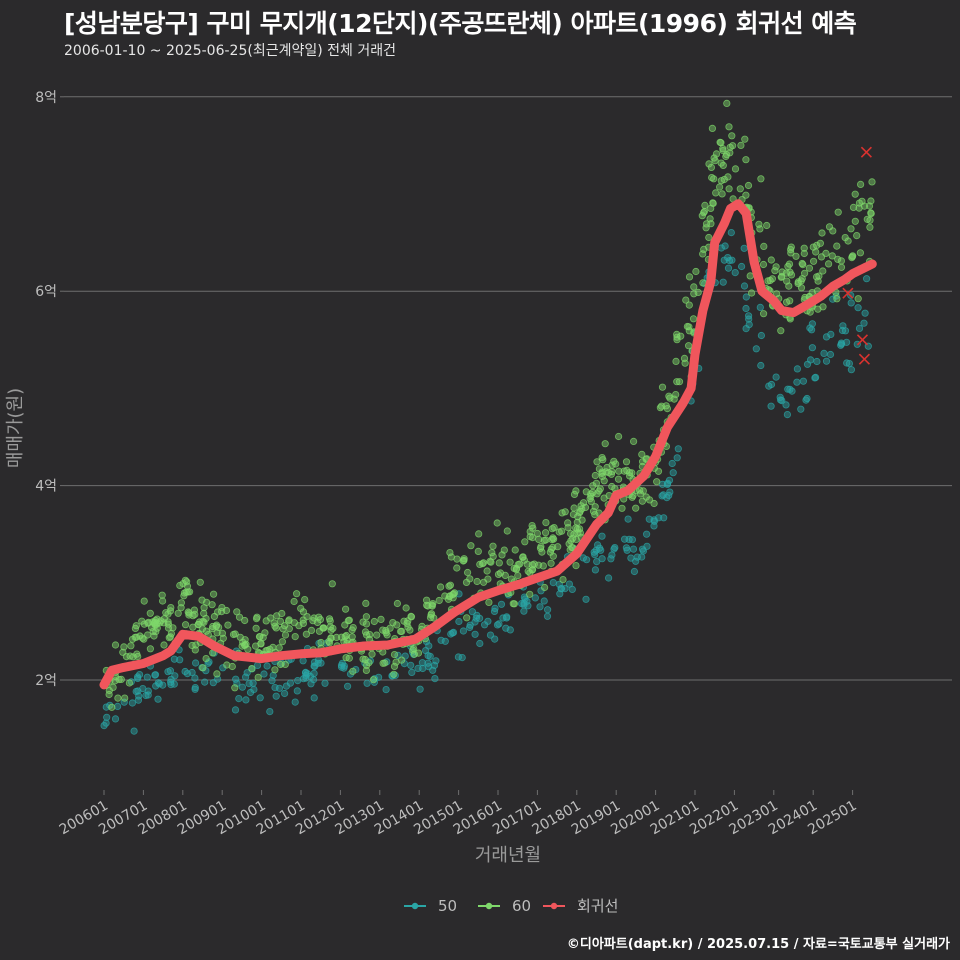  What do you see at coordinates (864, 359) in the screenshot?
I see `highlighted-point-marker` at bounding box center [864, 359].